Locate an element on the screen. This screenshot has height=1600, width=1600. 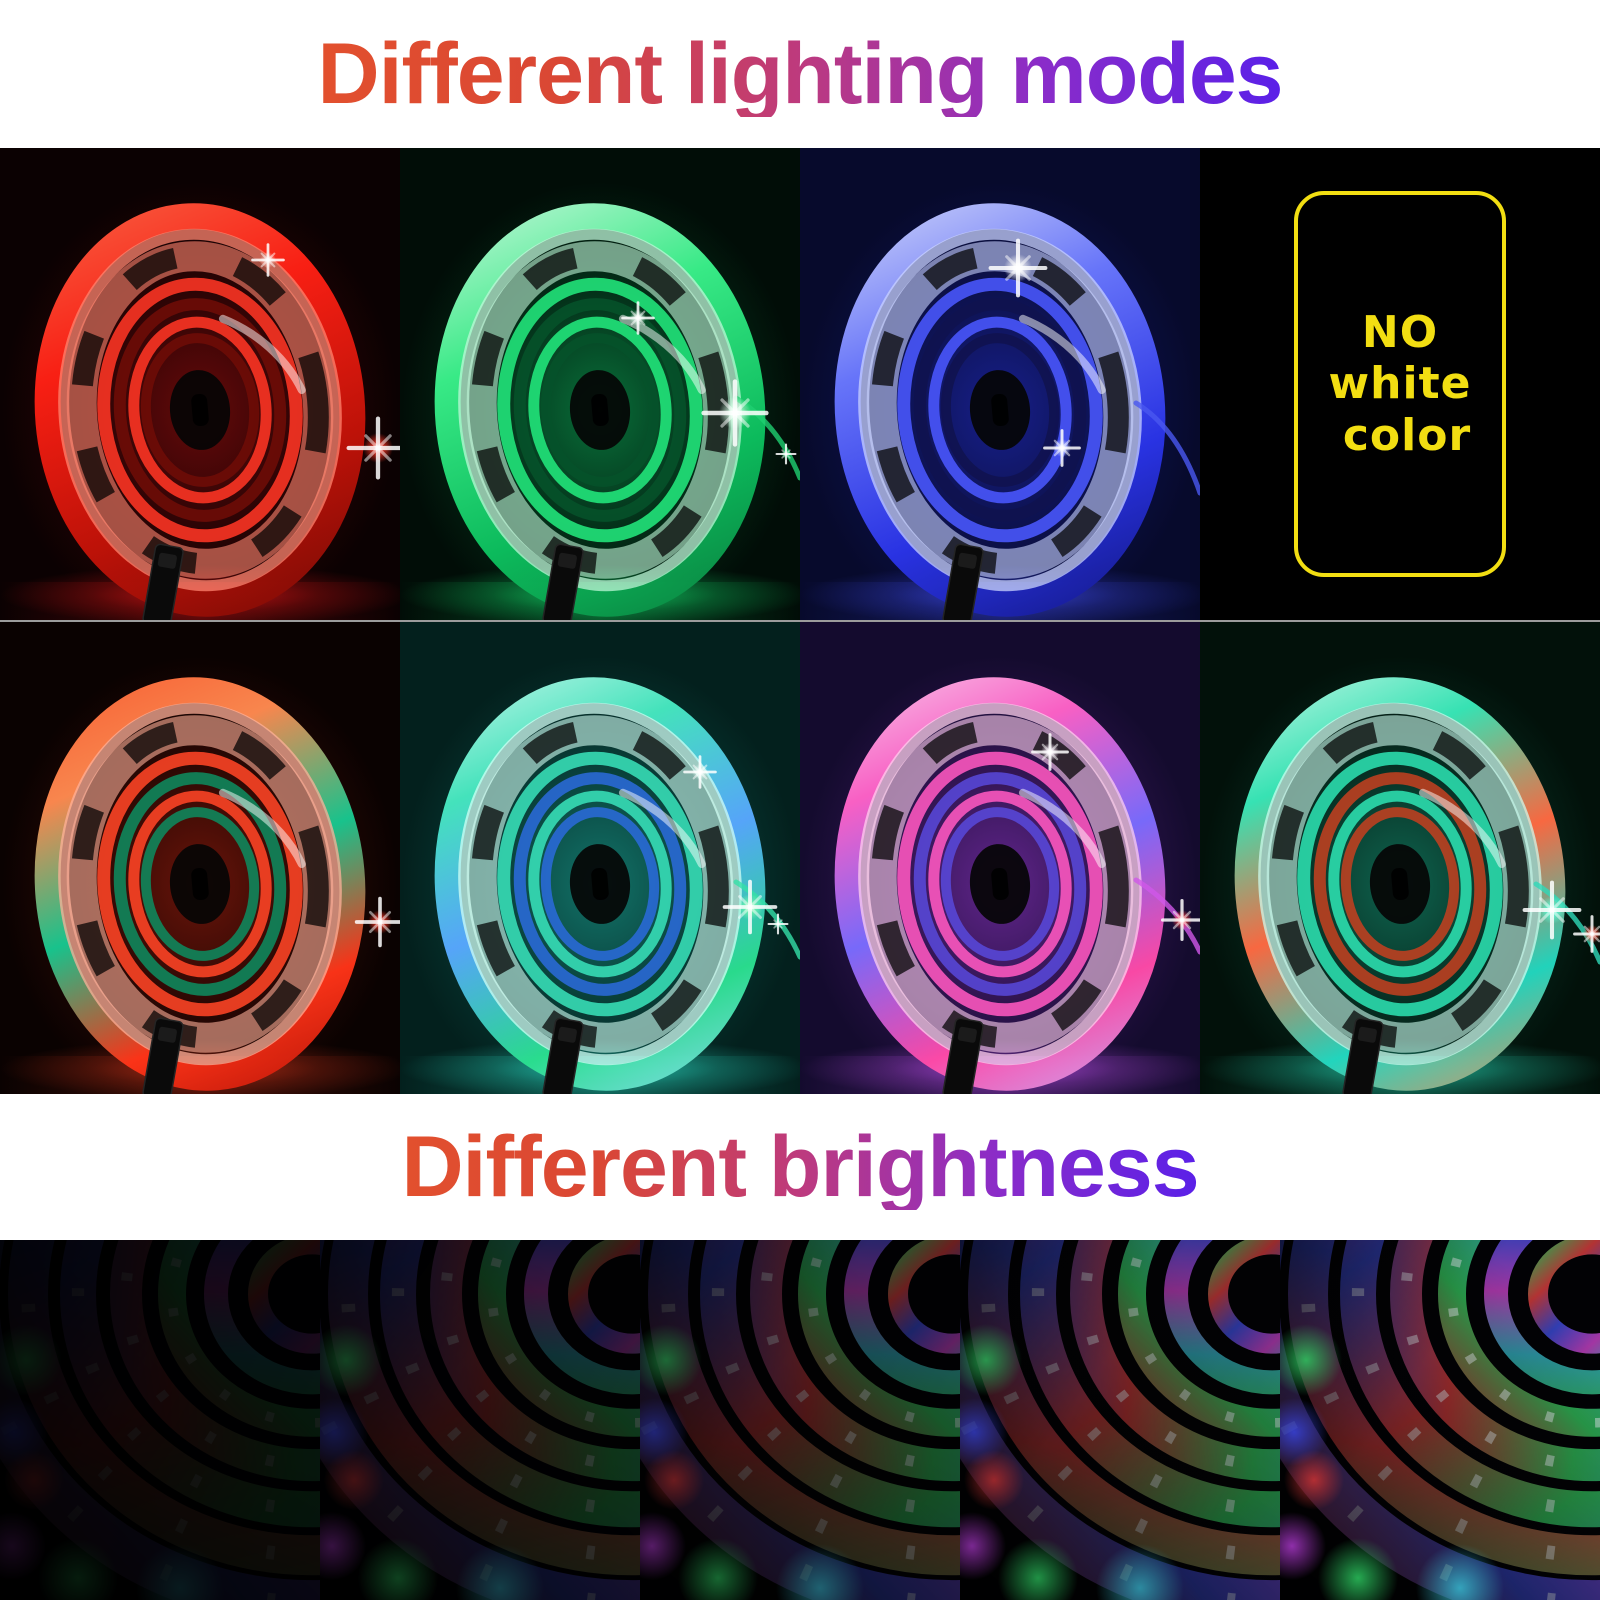
no-white-color-panel: NO white color is located at coordinates (1400, 384).